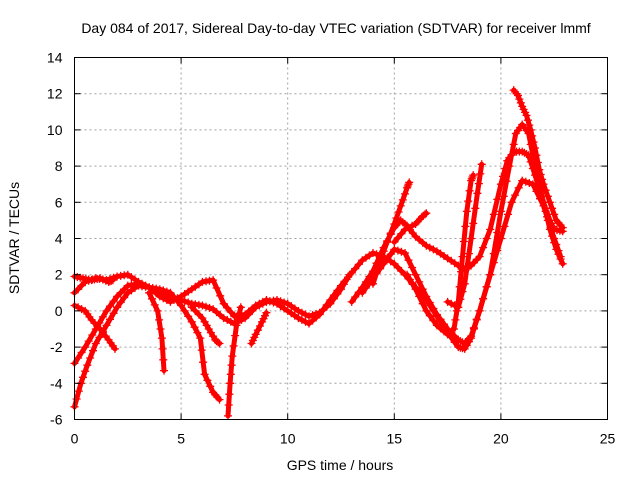  Describe the element at coordinates (55, 94) in the screenshot. I see `y-tick-label: 12` at that location.